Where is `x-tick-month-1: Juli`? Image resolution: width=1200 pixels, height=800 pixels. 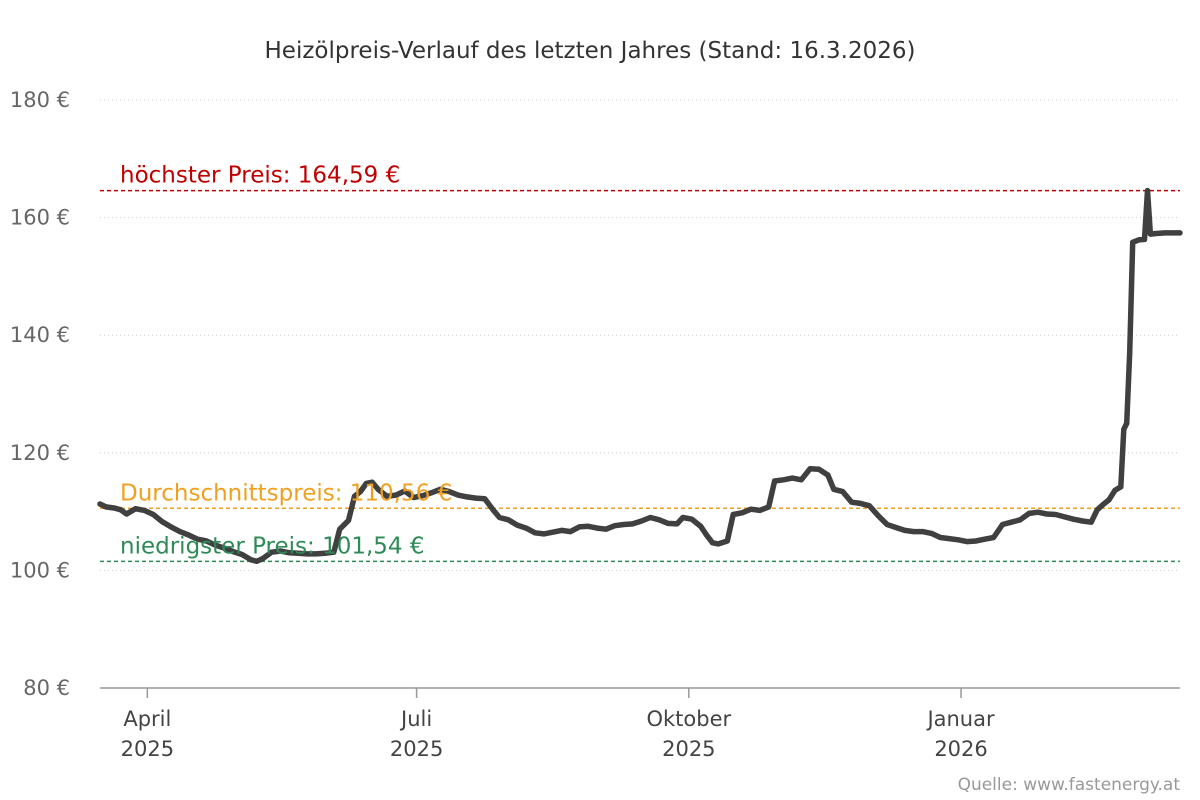
x-tick-month-1: Juli is located at coordinates (415, 719).